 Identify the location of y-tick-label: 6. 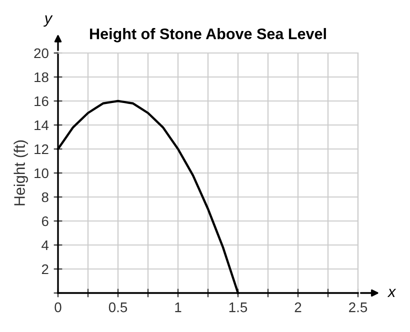
(45, 221).